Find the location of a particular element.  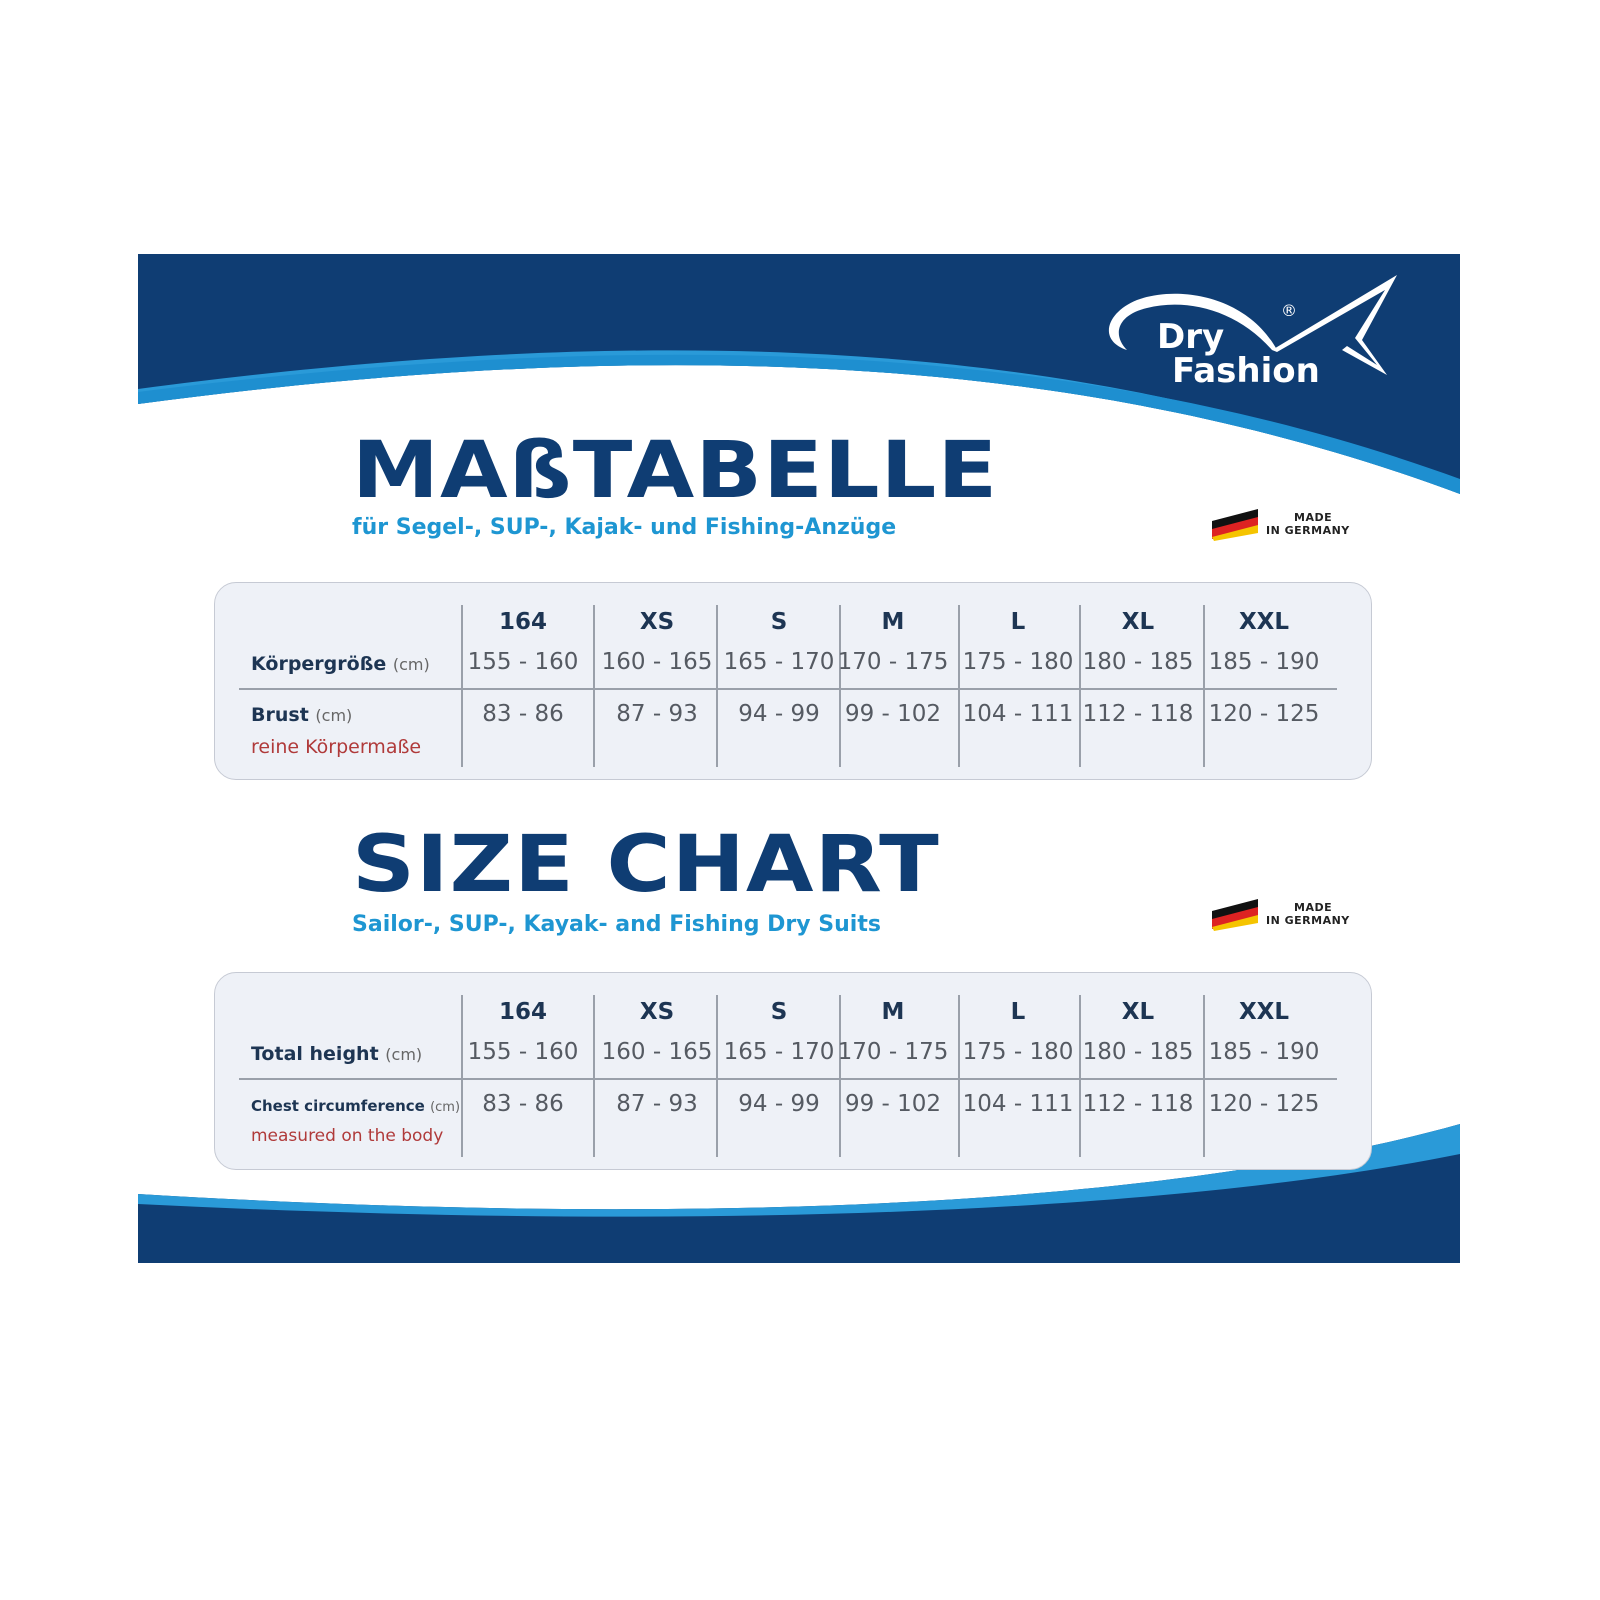

measurement-note: measured on the body is located at coordinates (347, 1136).